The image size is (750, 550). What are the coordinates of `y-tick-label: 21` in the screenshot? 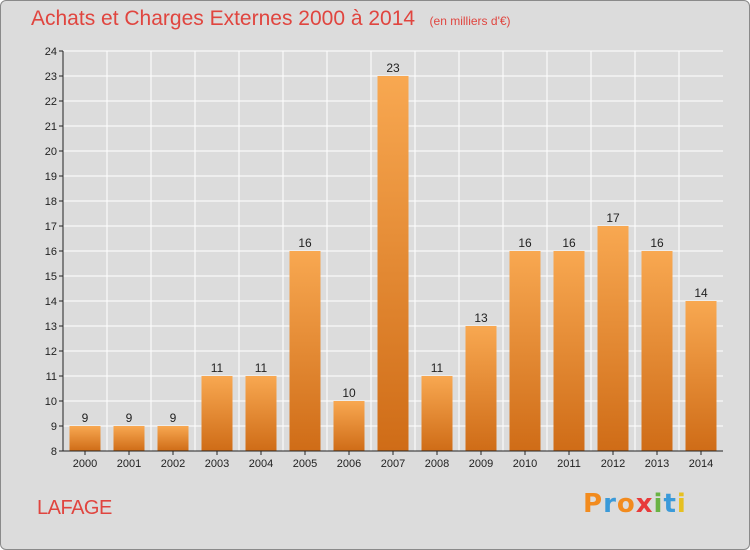 It's located at (51, 127).